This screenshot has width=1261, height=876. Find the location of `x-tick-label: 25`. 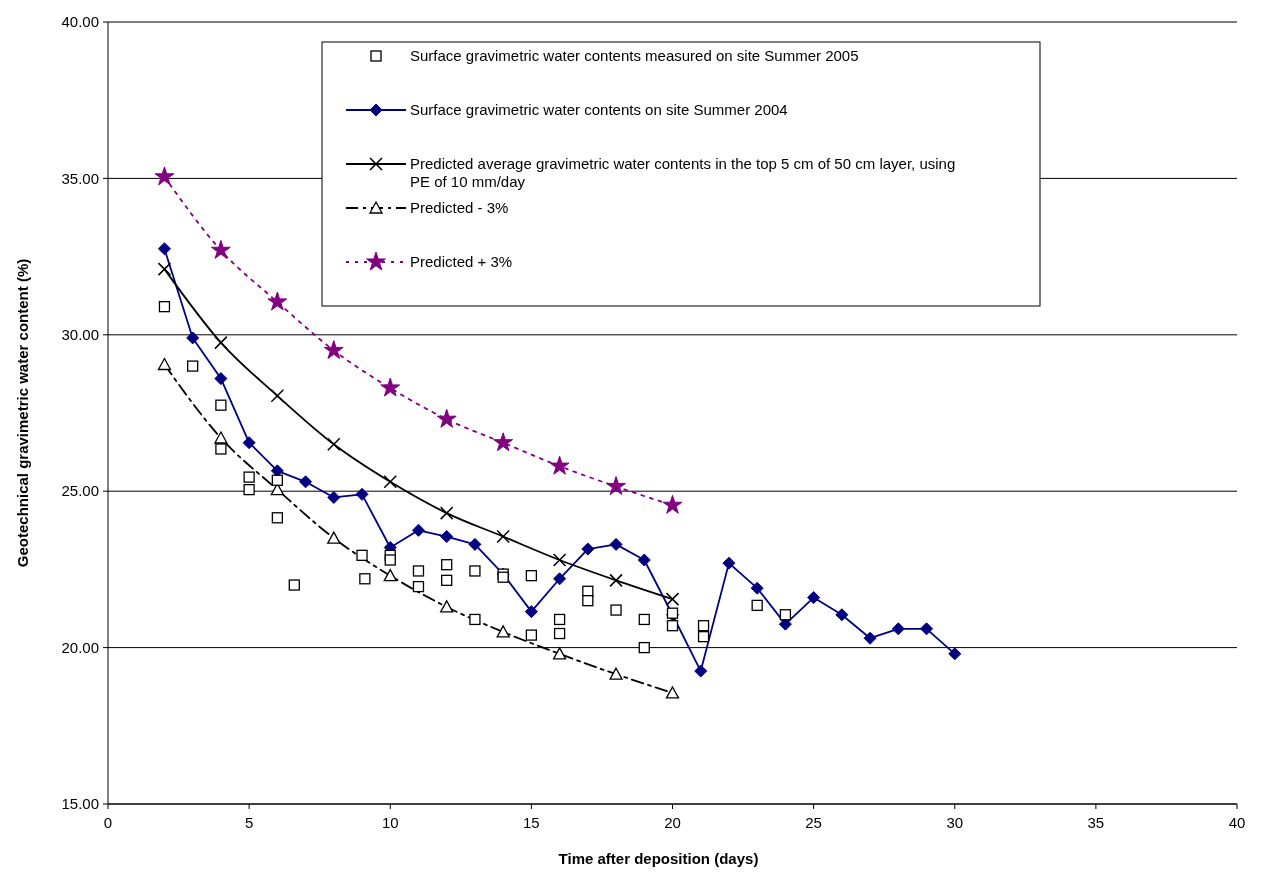

x-tick-label: 25 is located at coordinates (813, 822).